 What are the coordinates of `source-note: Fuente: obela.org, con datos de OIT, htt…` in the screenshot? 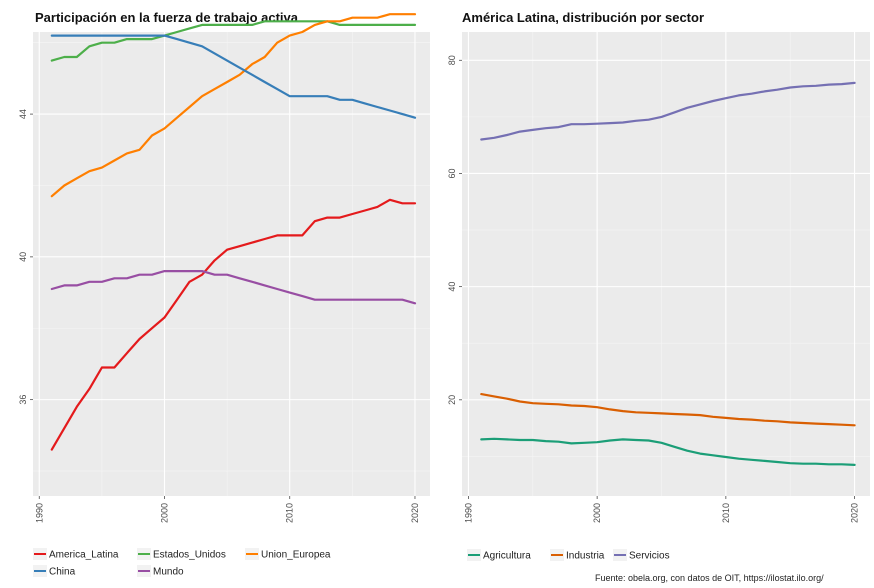 It's located at (709, 578).